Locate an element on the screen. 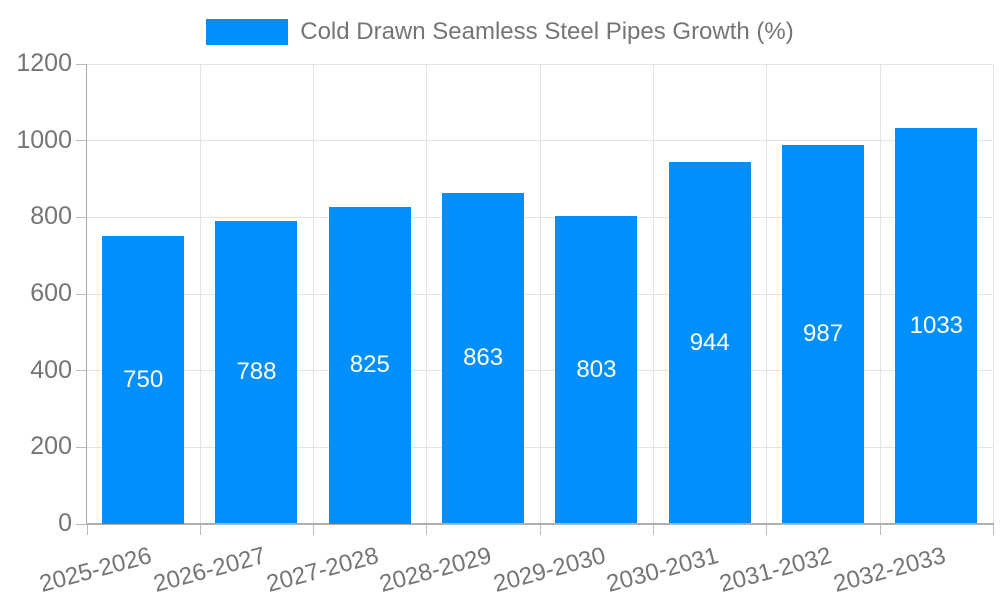 Image resolution: width=1000 pixels, height=600 pixels. x-category-label: 2027-2028 is located at coordinates (322, 569).